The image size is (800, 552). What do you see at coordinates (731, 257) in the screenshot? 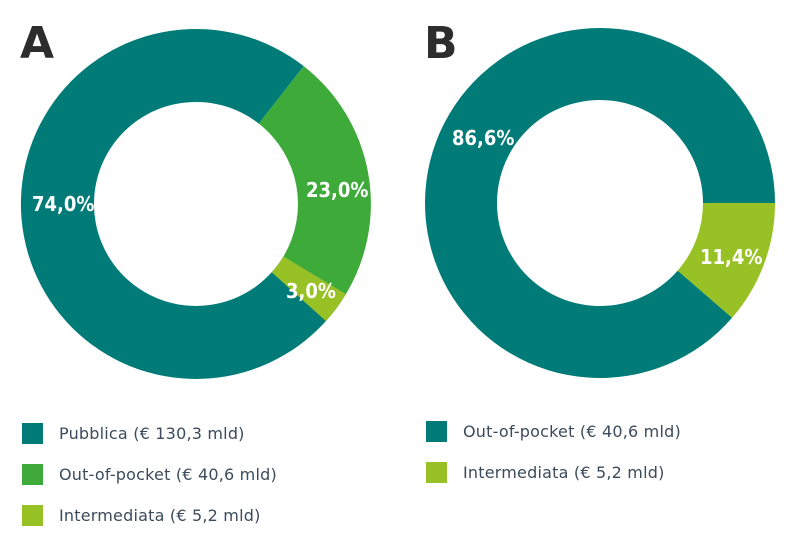
I see `slice-label-b-intermediata: 11,4%` at bounding box center [731, 257].